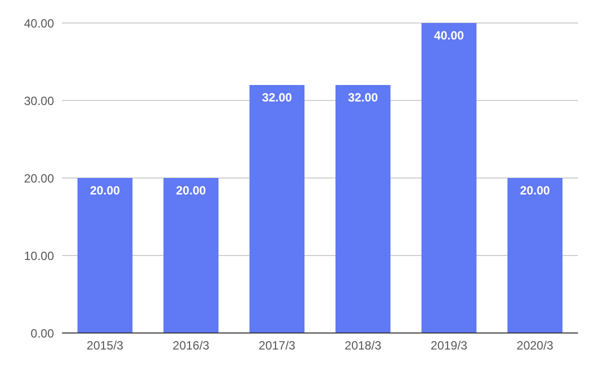 This screenshot has height=369, width=596. What do you see at coordinates (191, 345) in the screenshot?
I see `x-tick-label: 2016/3` at bounding box center [191, 345].